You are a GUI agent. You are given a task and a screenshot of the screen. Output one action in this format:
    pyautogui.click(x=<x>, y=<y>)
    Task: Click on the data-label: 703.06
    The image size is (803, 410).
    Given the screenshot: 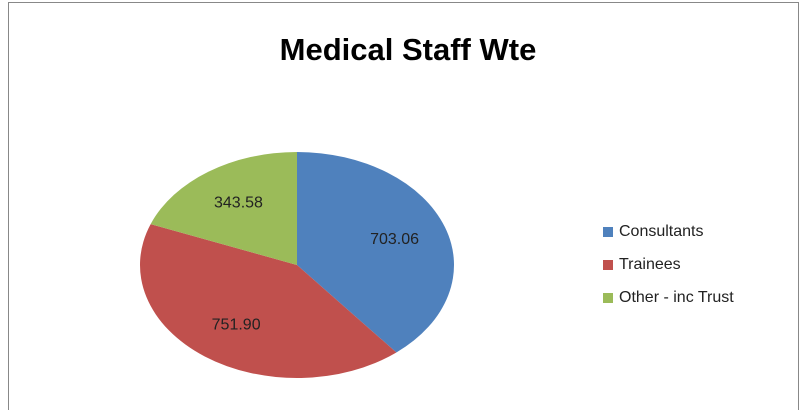 What is the action you would take?
    pyautogui.click(x=394, y=239)
    